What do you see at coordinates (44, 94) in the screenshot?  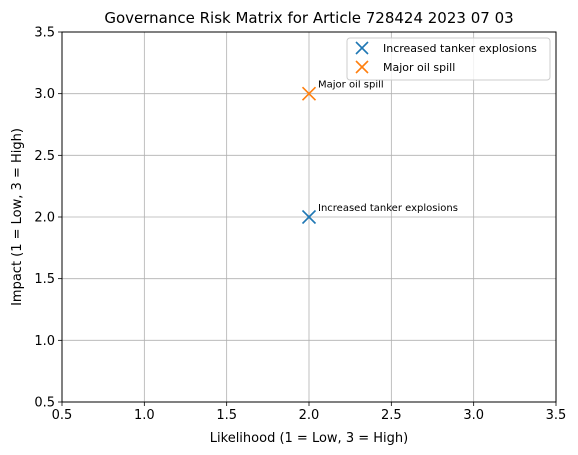 I see `y-tick-label: 3.0` at bounding box center [44, 94].